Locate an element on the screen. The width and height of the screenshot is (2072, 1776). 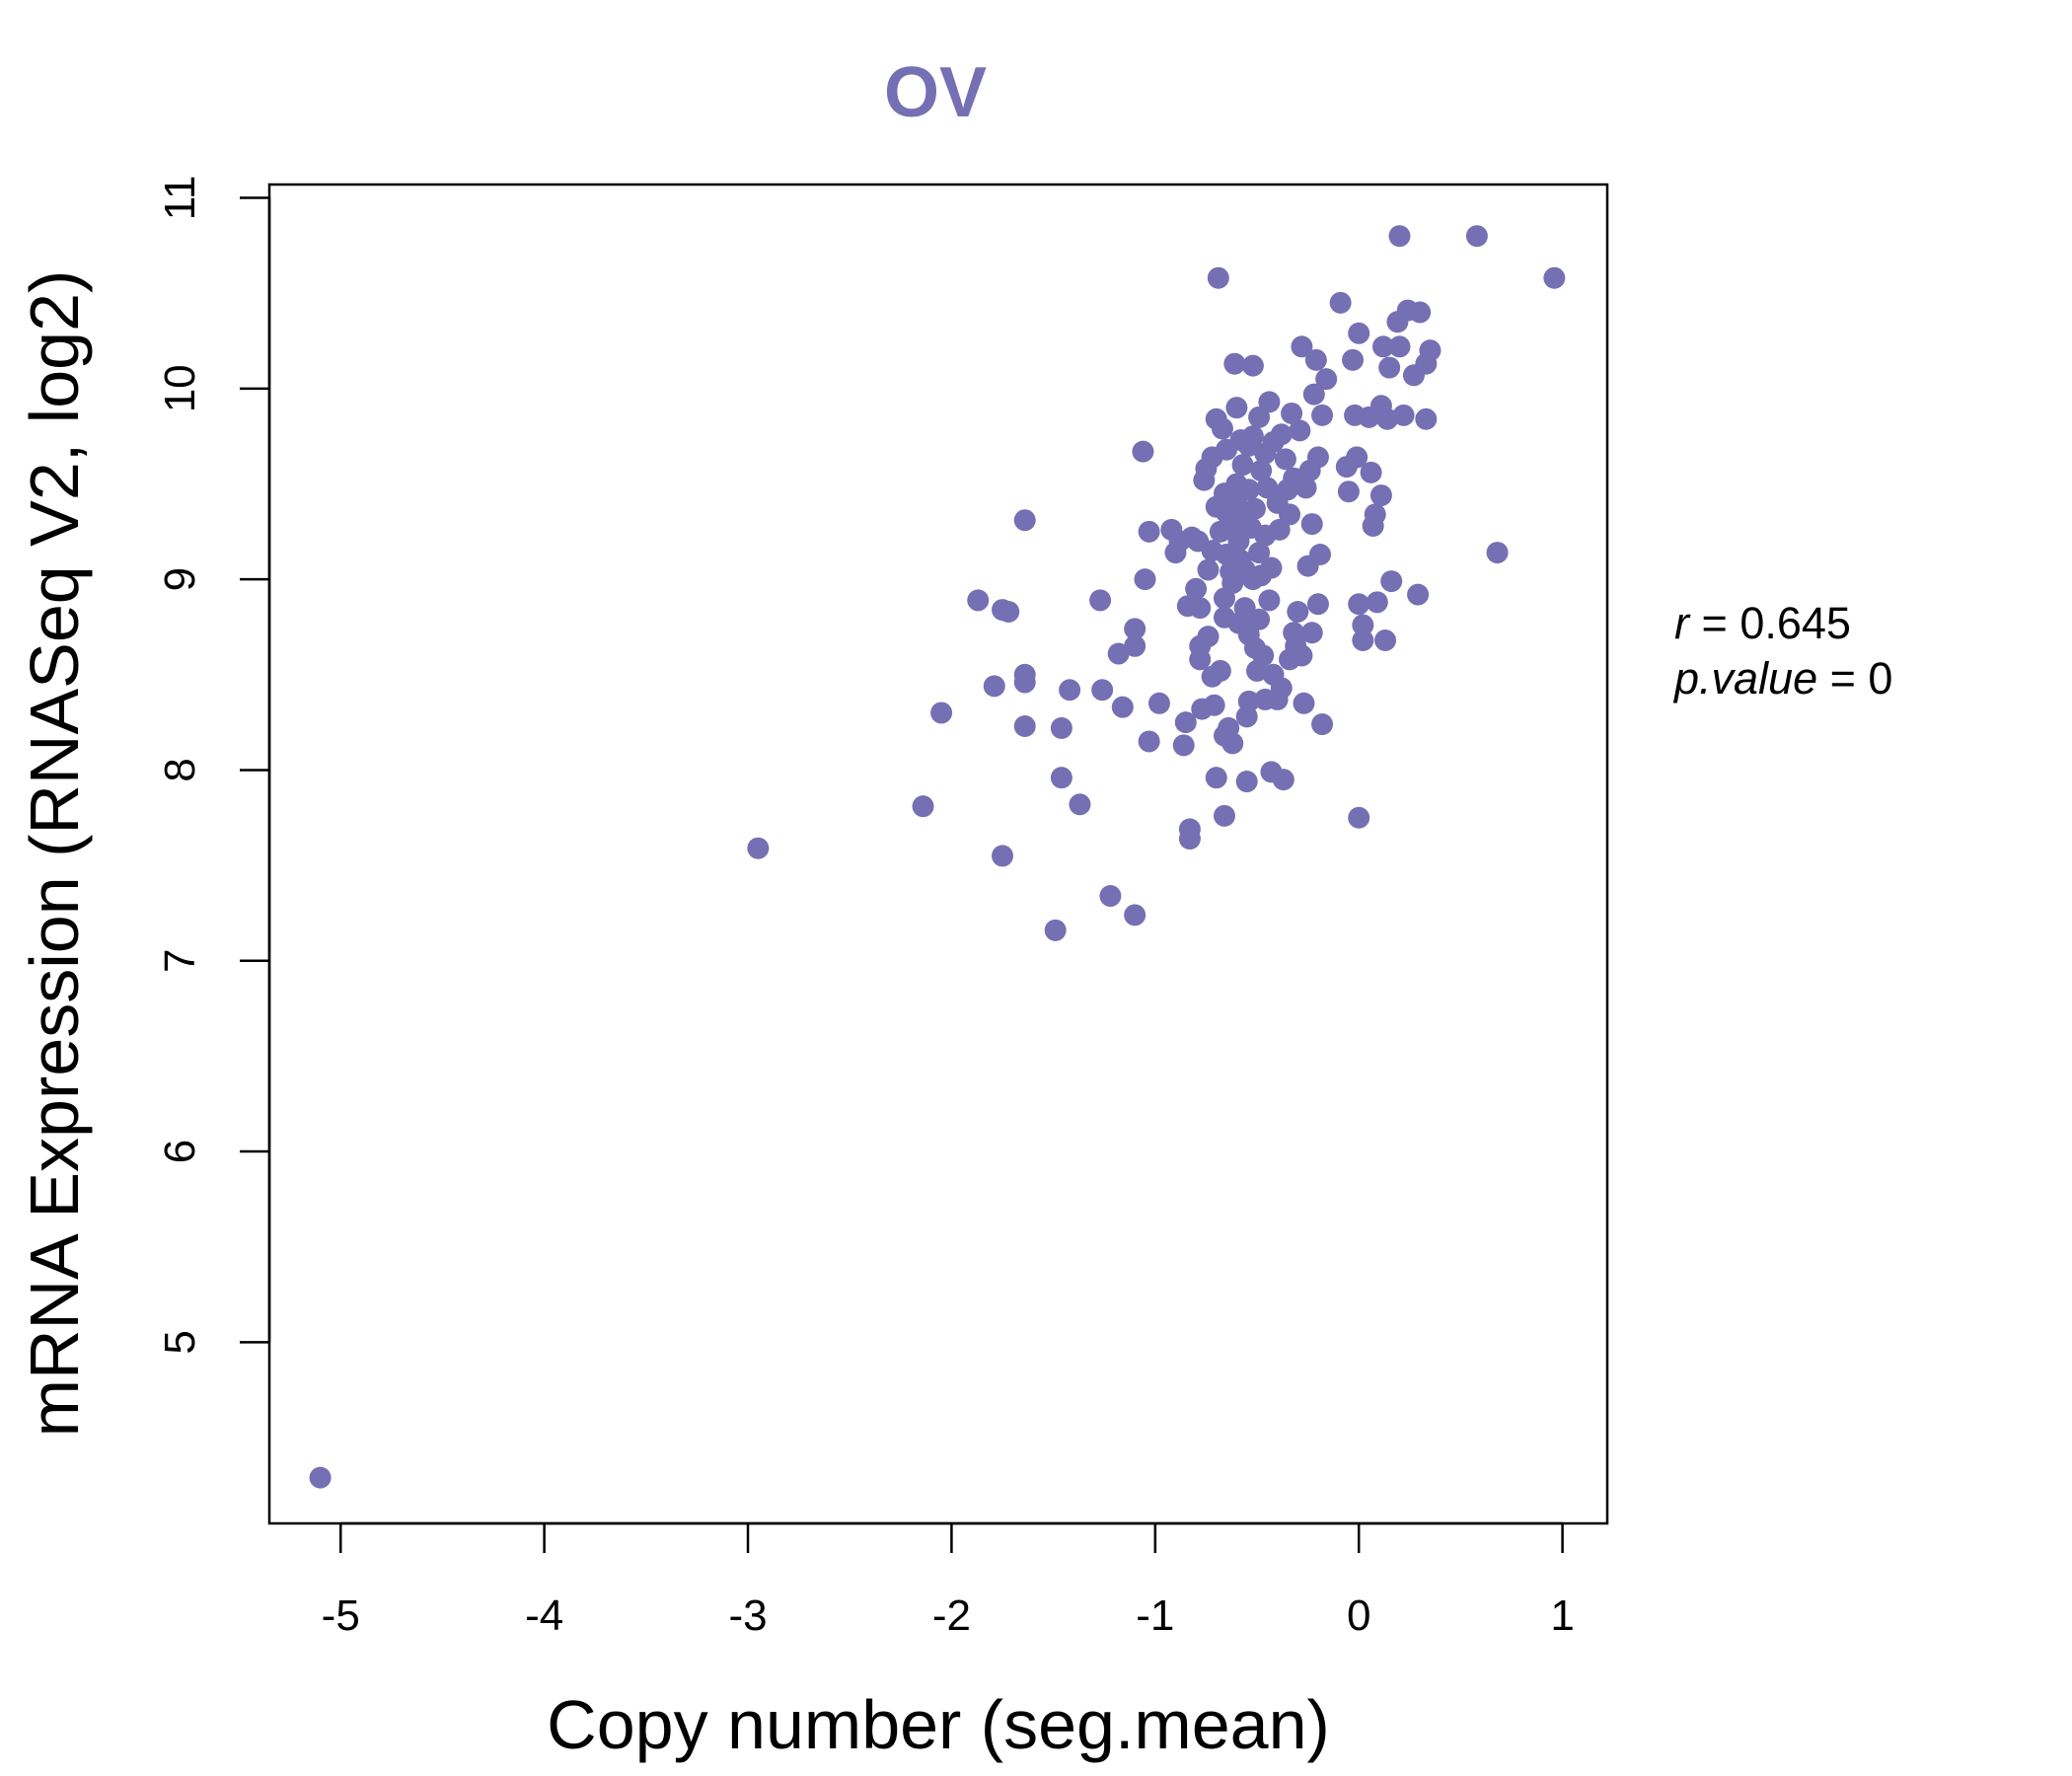
correlation-annotation: r = 0.645 is located at coordinates (1763, 623).